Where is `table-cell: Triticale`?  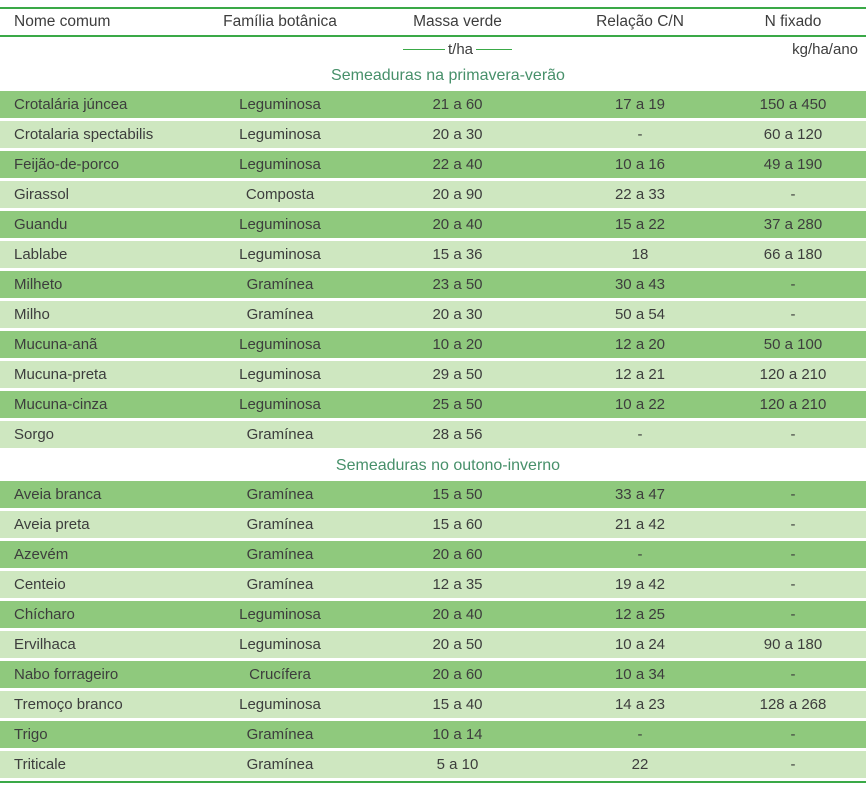 table-cell: Triticale is located at coordinates (40, 764).